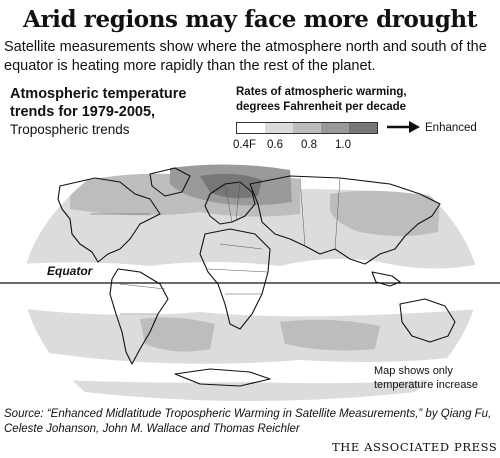  What do you see at coordinates (309, 145) in the screenshot?
I see `legend-tick-3: 0.8` at bounding box center [309, 145].